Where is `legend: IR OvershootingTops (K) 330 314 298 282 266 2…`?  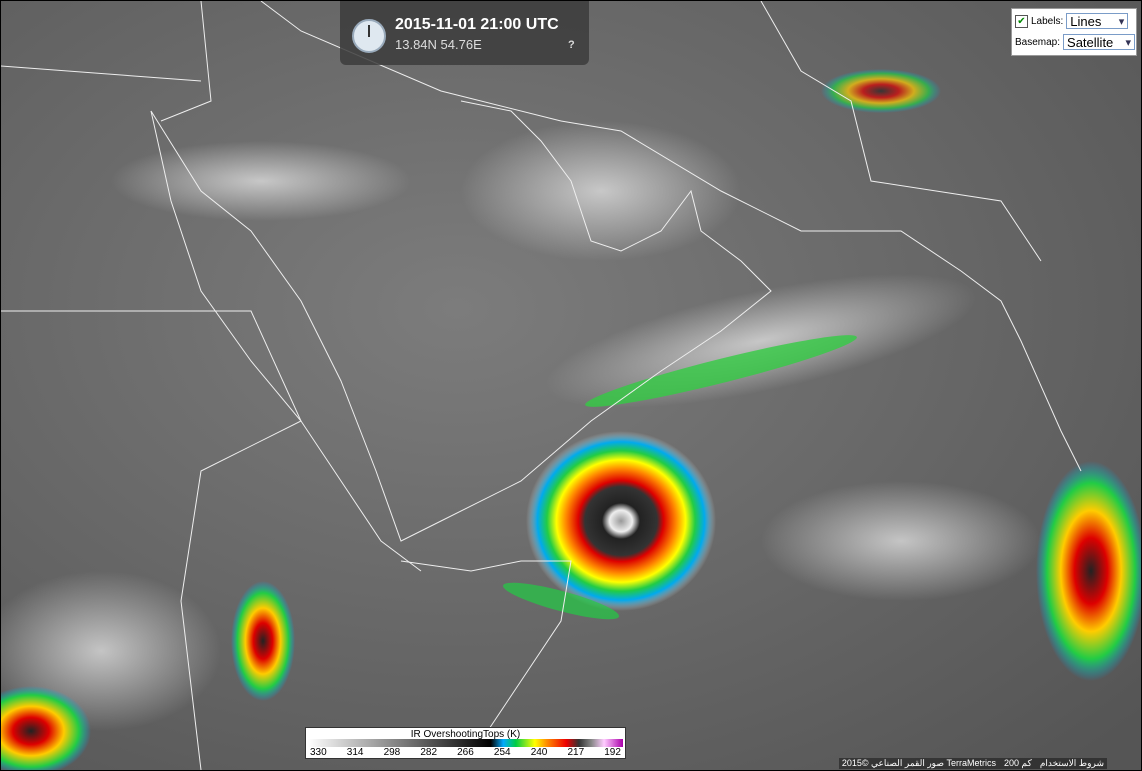 legend: IR OvershootingTops (K) 330 314 298 282 266 2… is located at coordinates (465, 743).